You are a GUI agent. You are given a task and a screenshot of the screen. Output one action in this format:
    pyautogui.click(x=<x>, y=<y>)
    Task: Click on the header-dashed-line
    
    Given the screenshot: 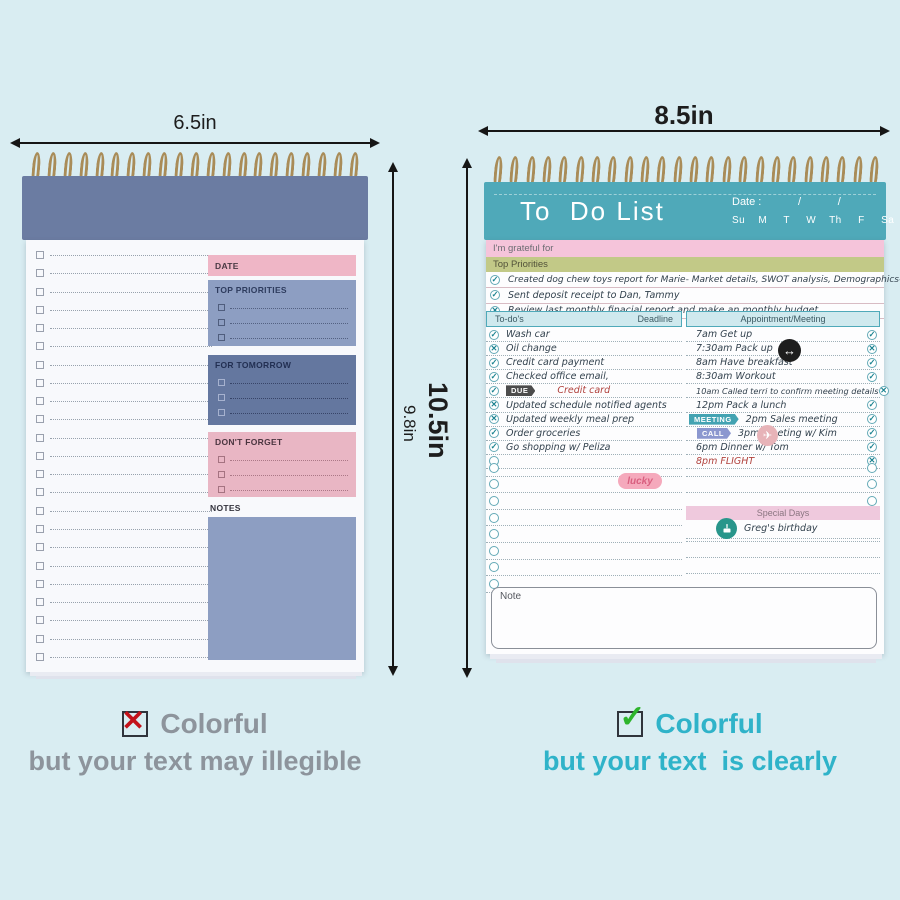 What is the action you would take?
    pyautogui.click(x=685, y=194)
    